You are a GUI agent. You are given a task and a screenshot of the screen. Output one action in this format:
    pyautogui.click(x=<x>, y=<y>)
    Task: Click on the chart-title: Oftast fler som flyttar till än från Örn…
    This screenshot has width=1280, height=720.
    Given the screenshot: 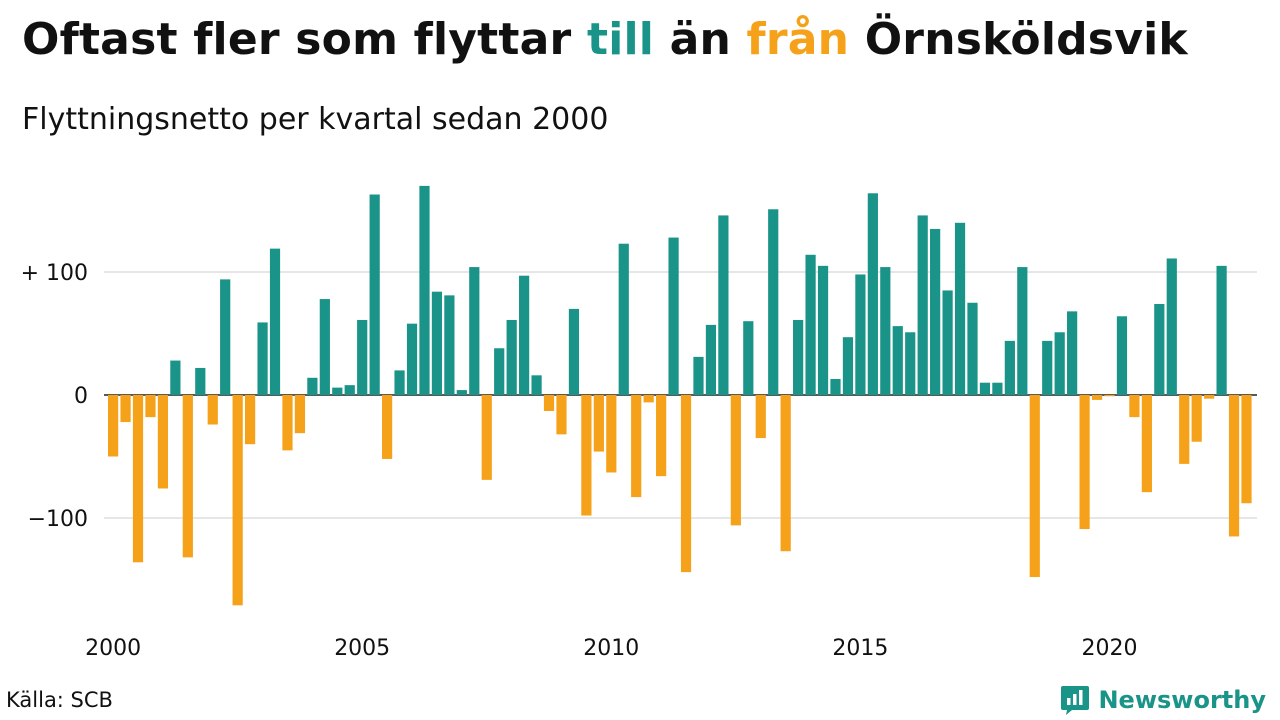 What is the action you would take?
    pyautogui.click(x=605, y=39)
    